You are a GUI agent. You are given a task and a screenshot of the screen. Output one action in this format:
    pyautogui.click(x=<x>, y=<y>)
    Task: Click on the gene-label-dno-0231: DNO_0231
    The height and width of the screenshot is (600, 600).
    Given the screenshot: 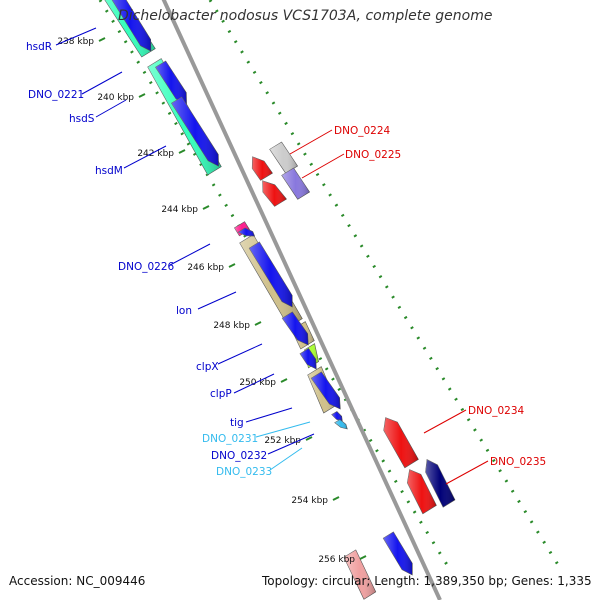 What is the action you would take?
    pyautogui.click(x=230, y=439)
    